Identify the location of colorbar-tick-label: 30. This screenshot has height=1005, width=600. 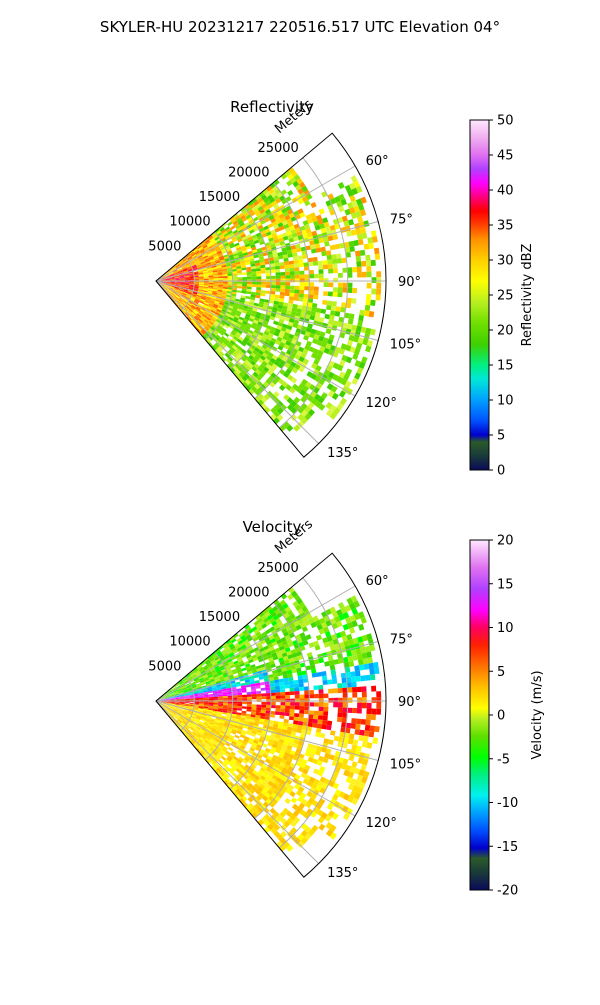
(505, 261).